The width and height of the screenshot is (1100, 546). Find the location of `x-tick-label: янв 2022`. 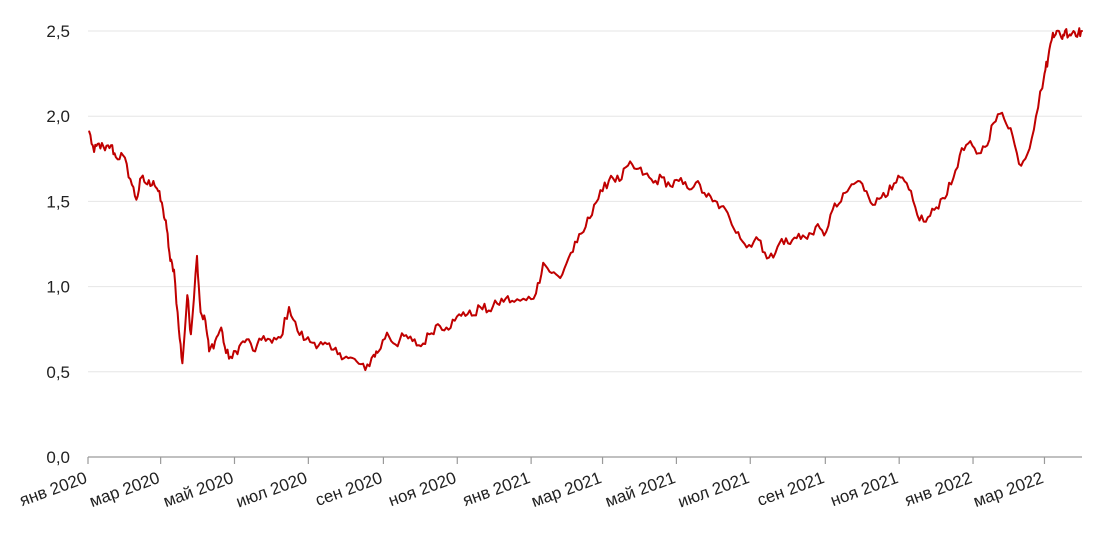

x-tick-label: янв 2022 is located at coordinates (938, 489).